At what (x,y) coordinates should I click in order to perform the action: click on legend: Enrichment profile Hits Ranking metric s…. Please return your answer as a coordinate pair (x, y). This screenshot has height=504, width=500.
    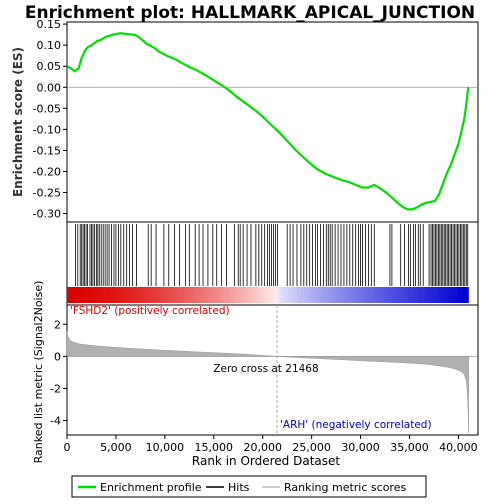
    Looking at the image, I should click on (249, 486).